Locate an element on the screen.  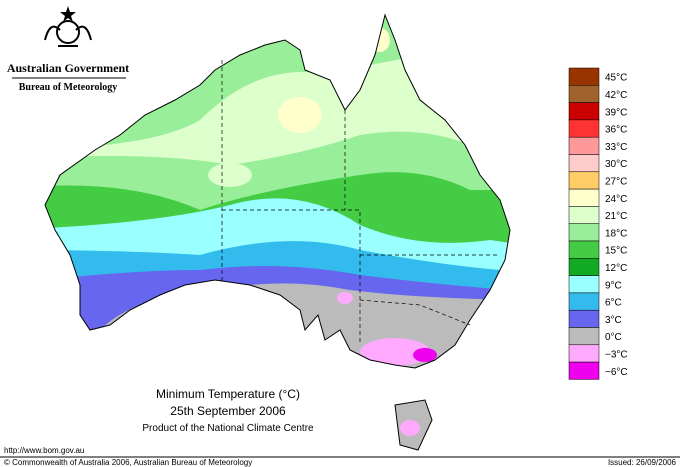
agency: Australian Government is located at coordinates (68, 68).